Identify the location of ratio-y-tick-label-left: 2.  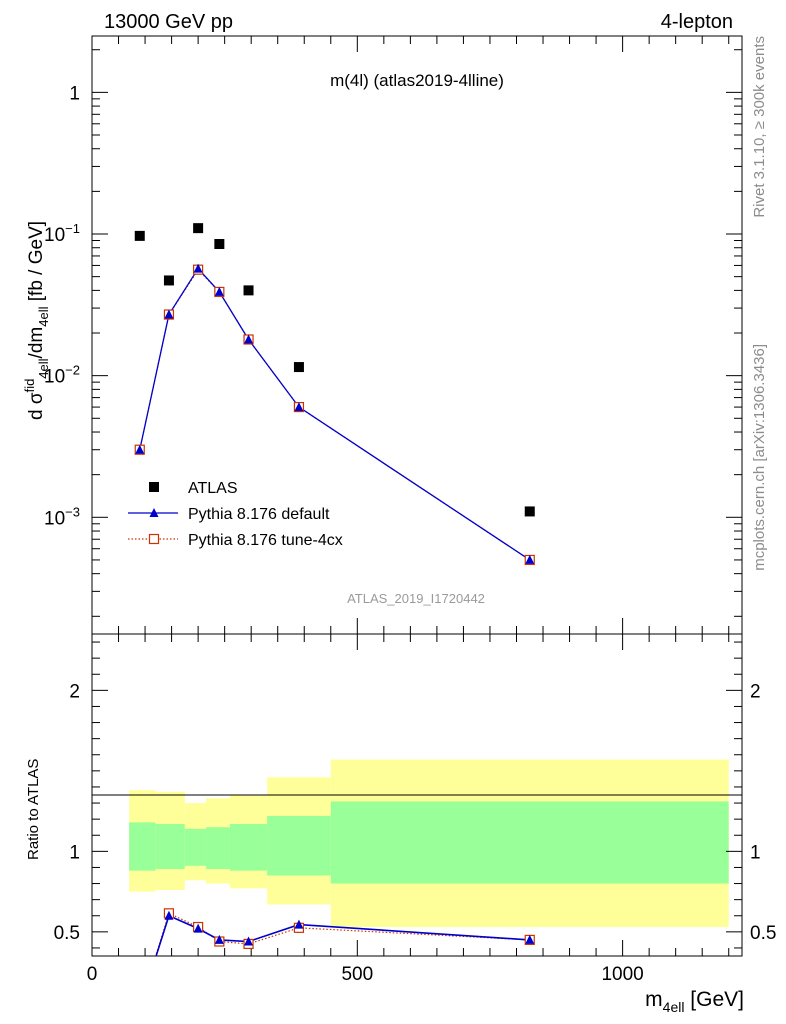
(74, 691).